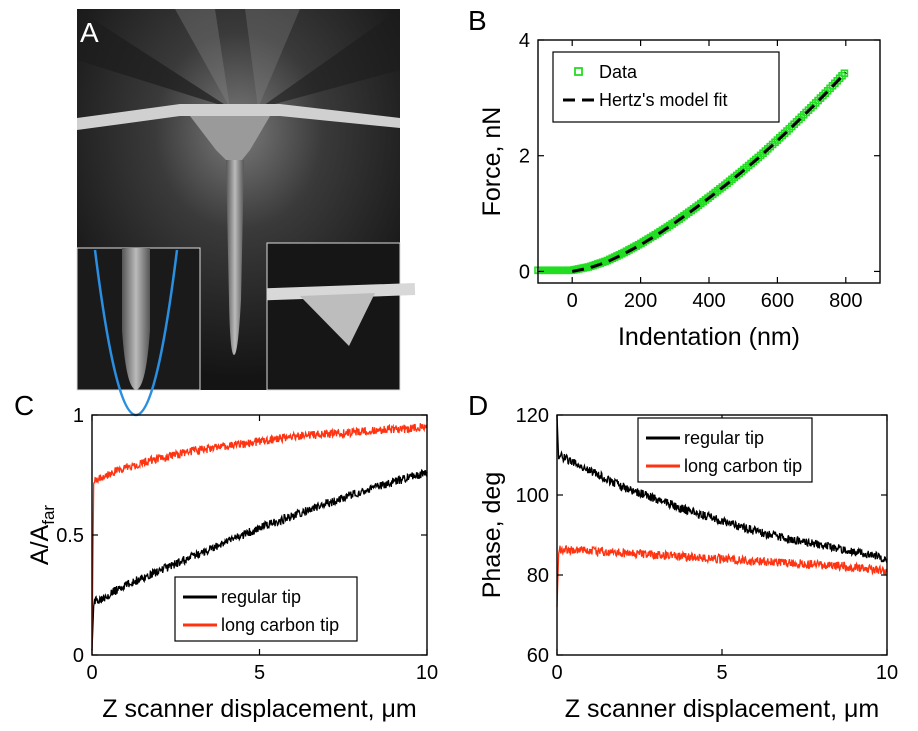  I want to click on tip-base, so click(230, 138).